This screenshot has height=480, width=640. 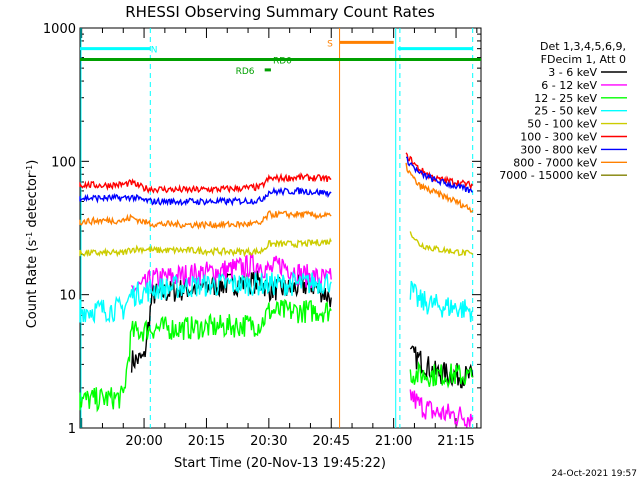 I want to click on x-tick-label: 20:15, so click(x=206, y=441).